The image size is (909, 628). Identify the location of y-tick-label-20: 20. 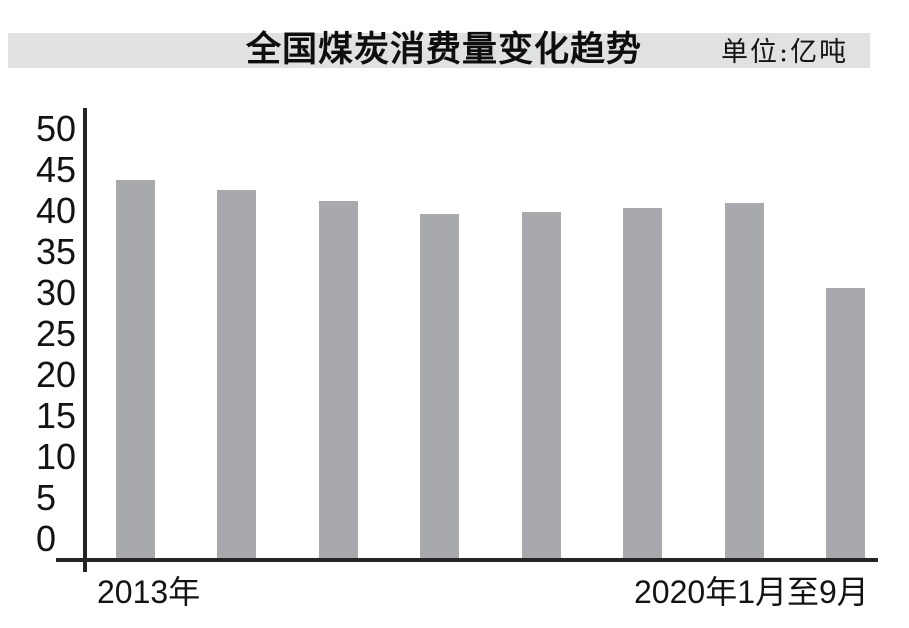
(56, 374).